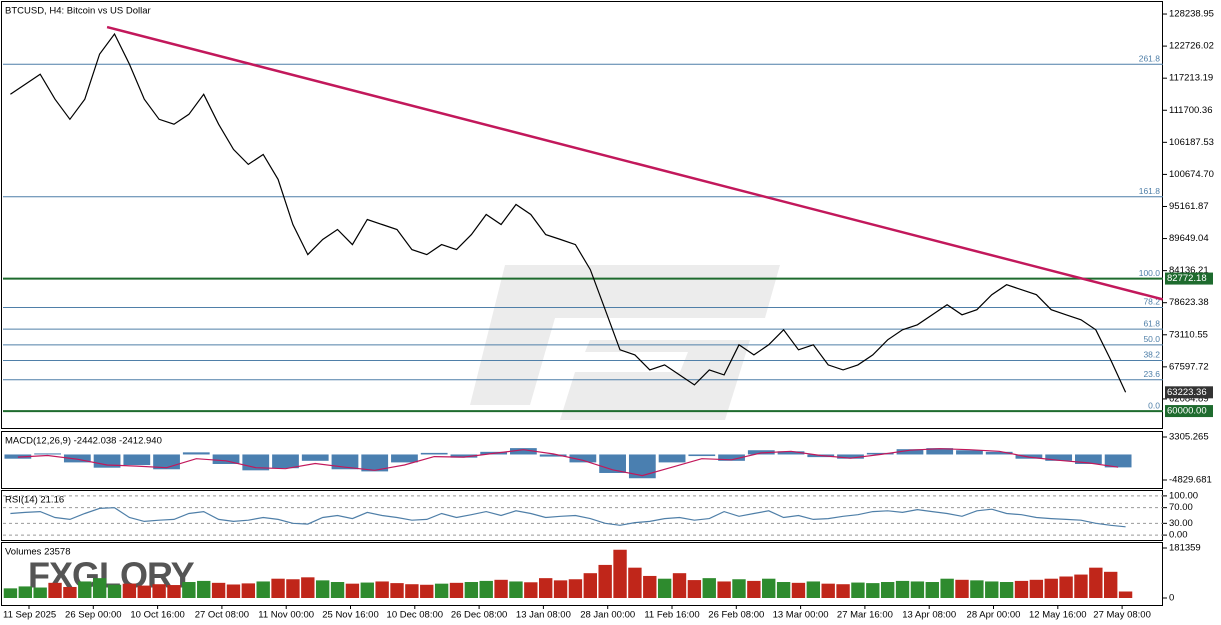  Describe the element at coordinates (994, 615) in the screenshot. I see `x-tick-label: 28 Apr 00:00` at that location.